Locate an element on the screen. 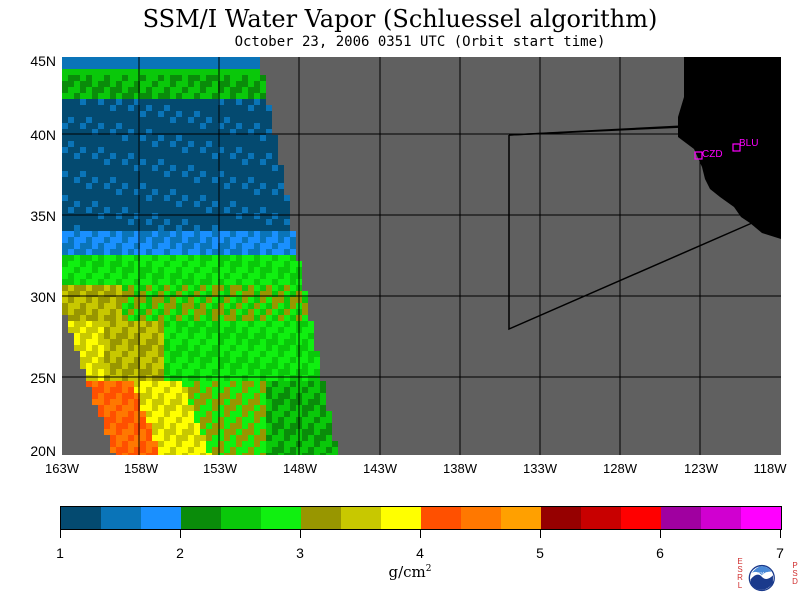  colorbar-label-5: 5 is located at coordinates (540, 553).